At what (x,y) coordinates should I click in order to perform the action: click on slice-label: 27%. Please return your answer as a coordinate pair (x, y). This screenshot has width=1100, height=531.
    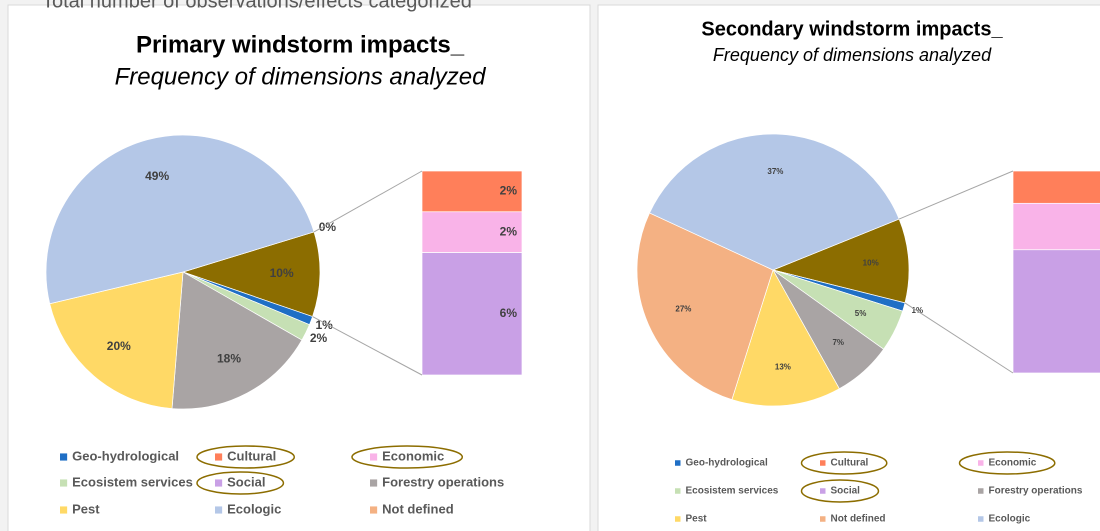
    Looking at the image, I should click on (683, 309).